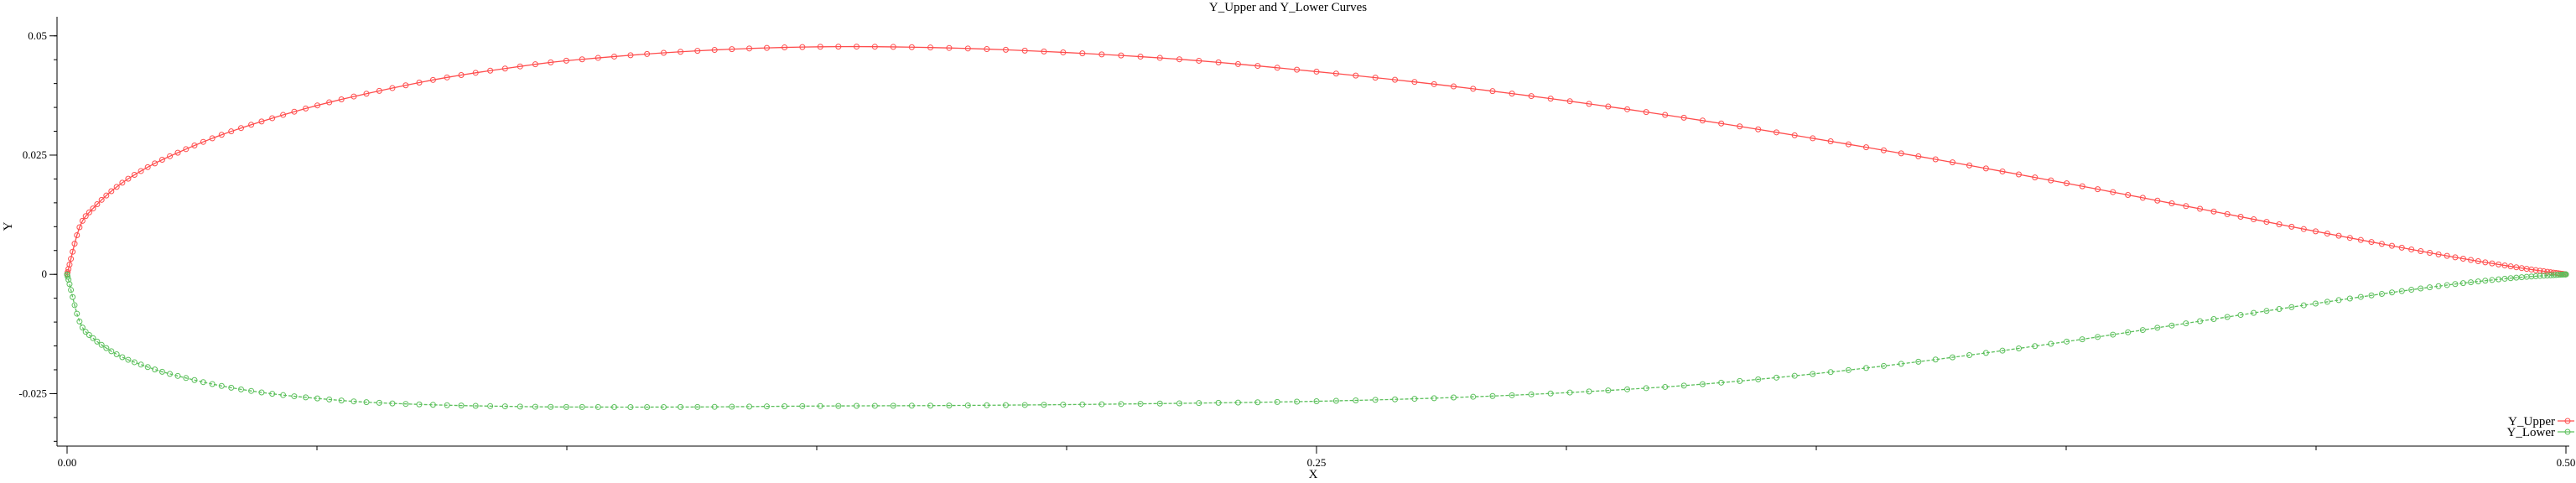  I want to click on legend-swatch-marker, so click(2567, 431).